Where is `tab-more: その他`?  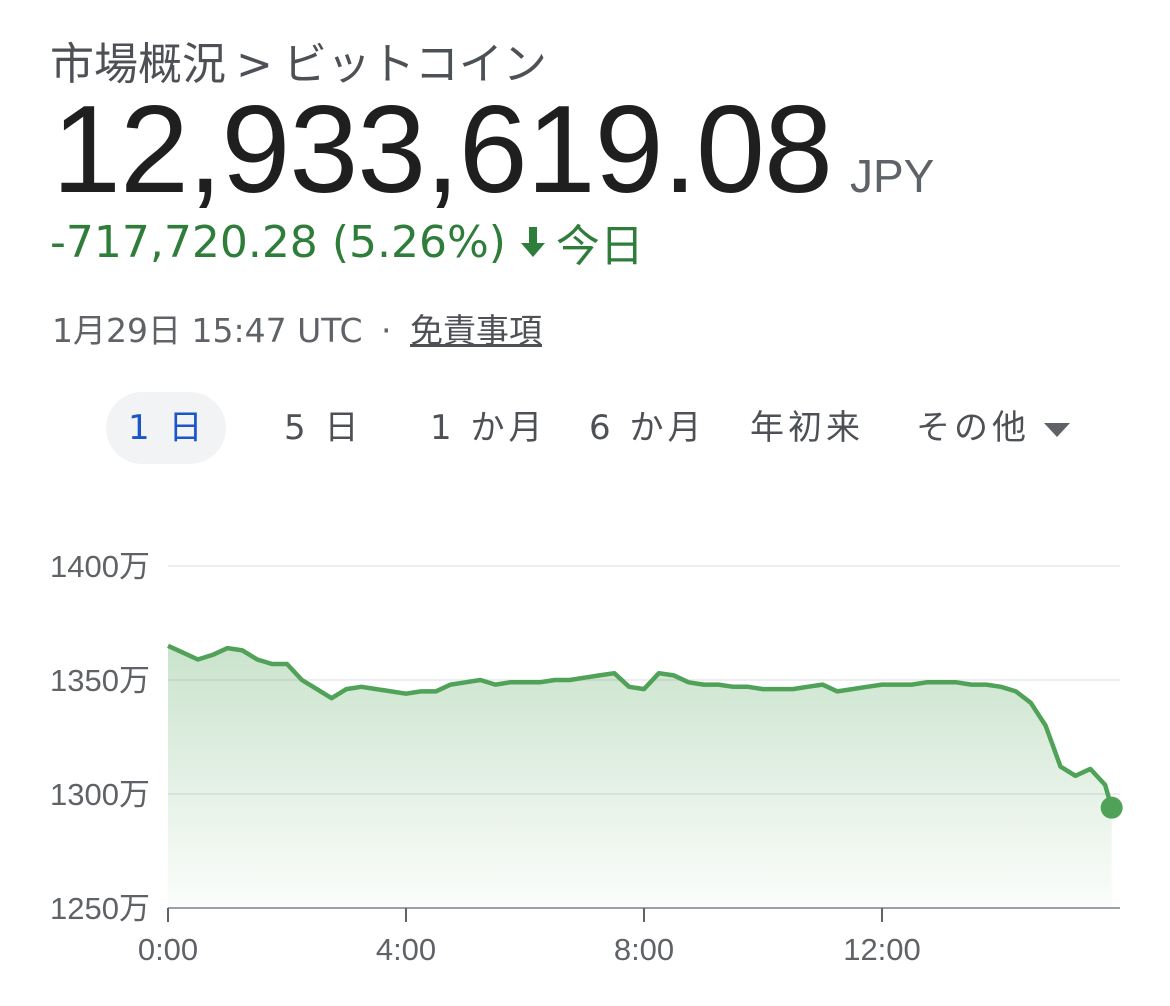
tab-more: その他 is located at coordinates (993, 428).